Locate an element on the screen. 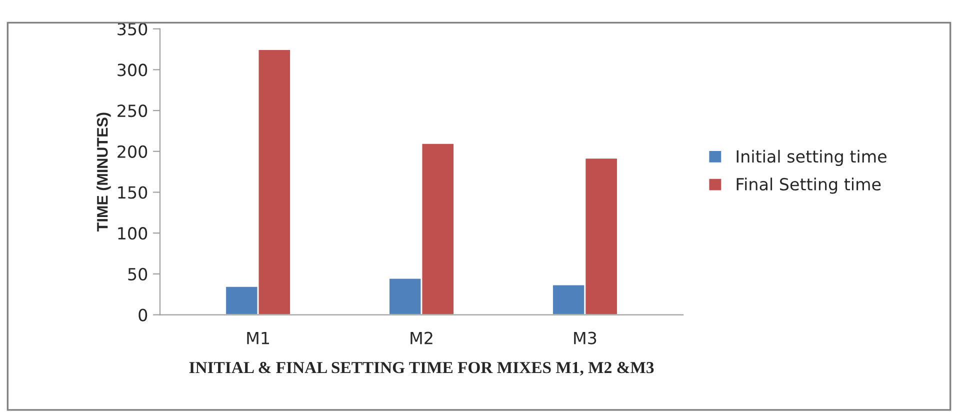 The image size is (958, 412). y-axis-title: TIME (MINUTES) is located at coordinates (103, 172).